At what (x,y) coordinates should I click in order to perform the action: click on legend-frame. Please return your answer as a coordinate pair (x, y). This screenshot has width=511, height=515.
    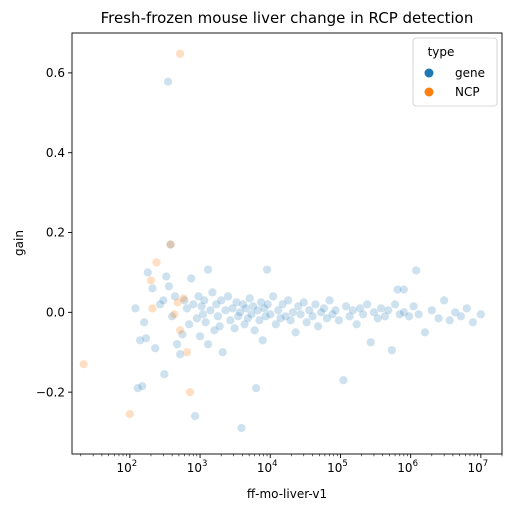
    Looking at the image, I should click on (455, 72).